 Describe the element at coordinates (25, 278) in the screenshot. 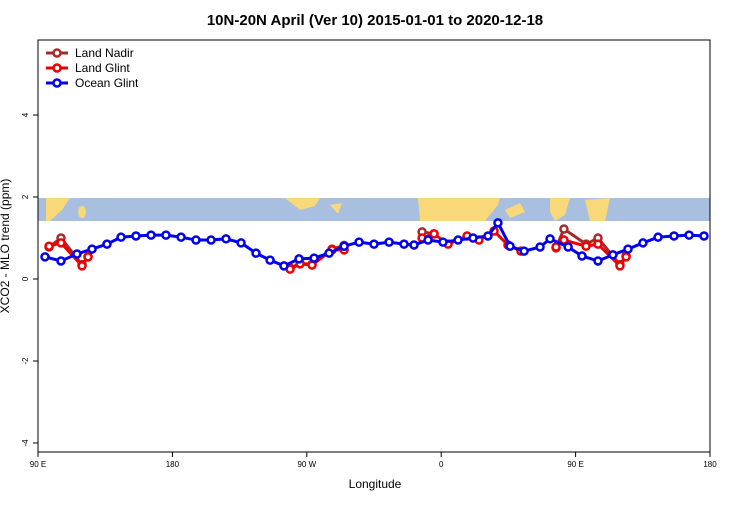

I see `y-tick-label: 0` at that location.